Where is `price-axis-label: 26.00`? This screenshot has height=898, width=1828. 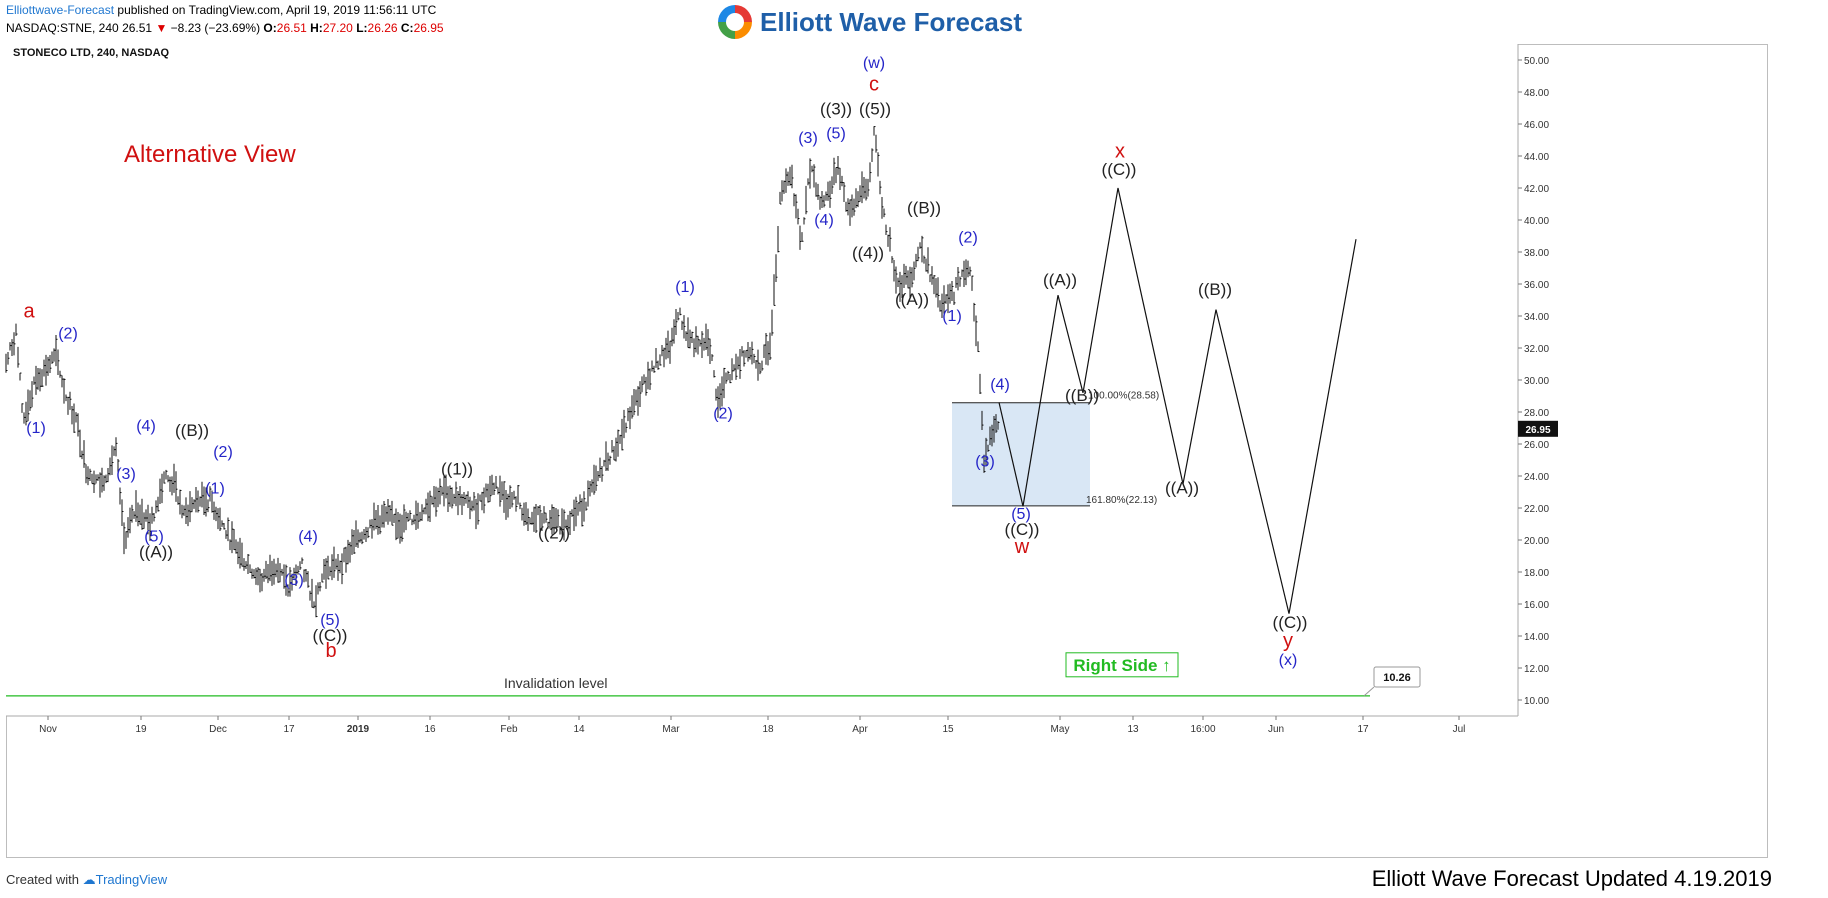
price-axis-label: 26.00 is located at coordinates (1536, 445).